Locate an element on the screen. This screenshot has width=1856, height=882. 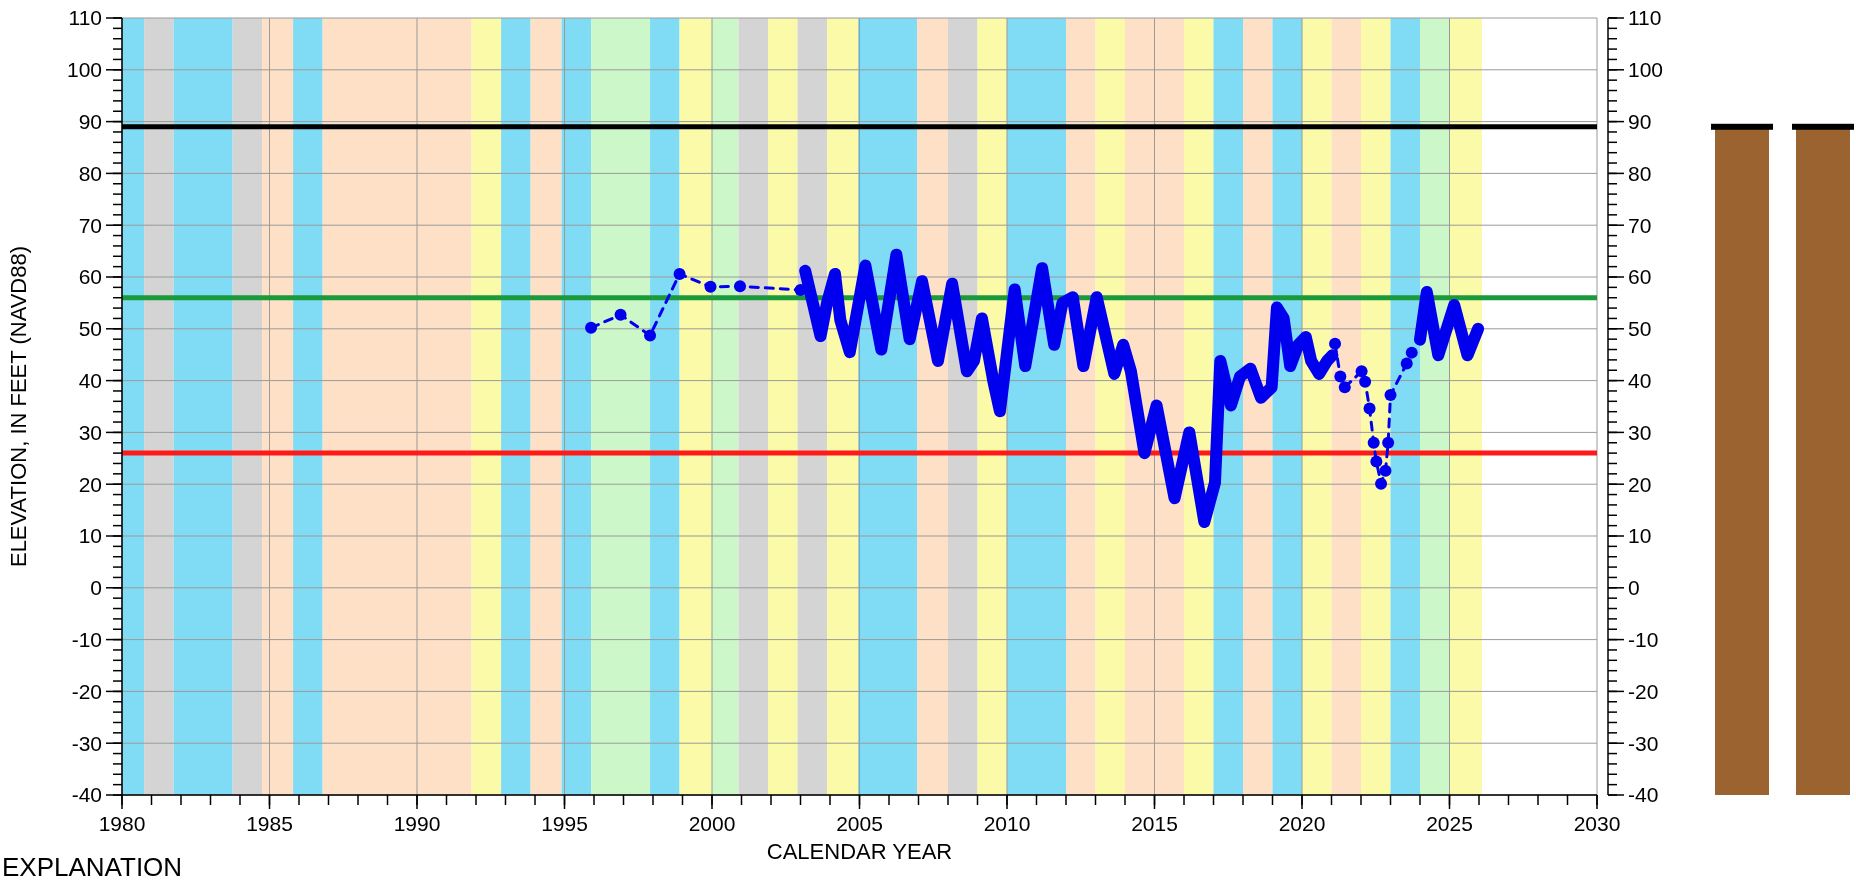
x-tick-label: 2015 is located at coordinates (1154, 823).